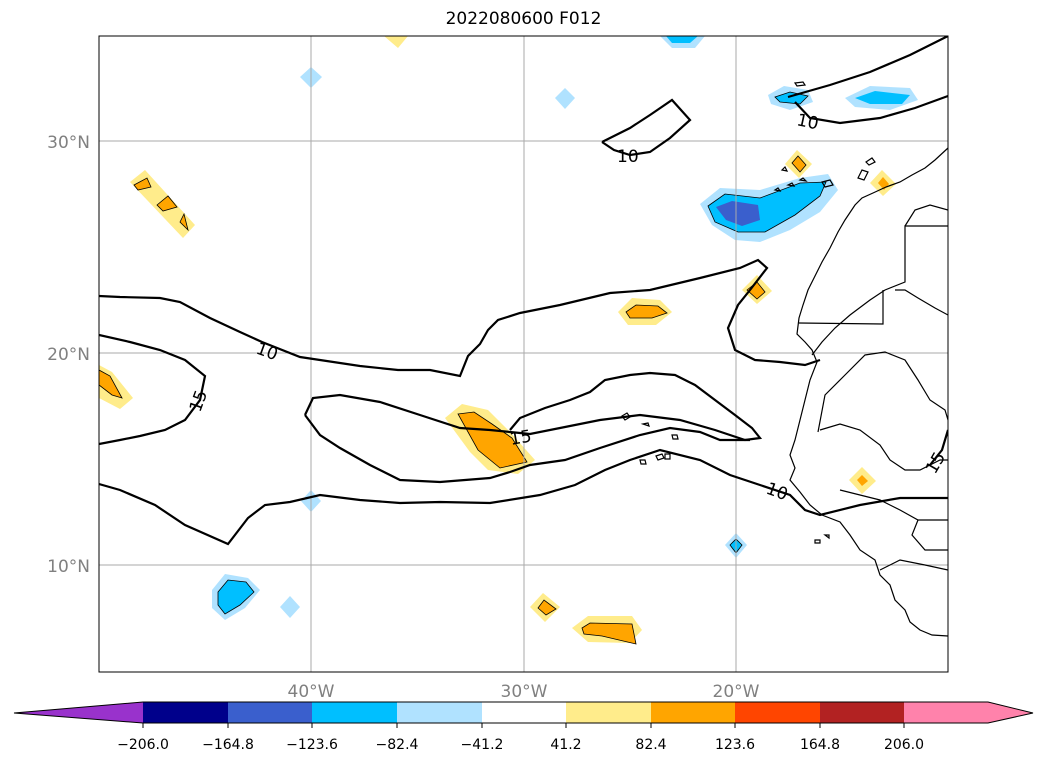 This screenshot has width=1047, height=763. What do you see at coordinates (904, 745) in the screenshot?
I see `colorbar-tick-label: 206.0` at bounding box center [904, 745].